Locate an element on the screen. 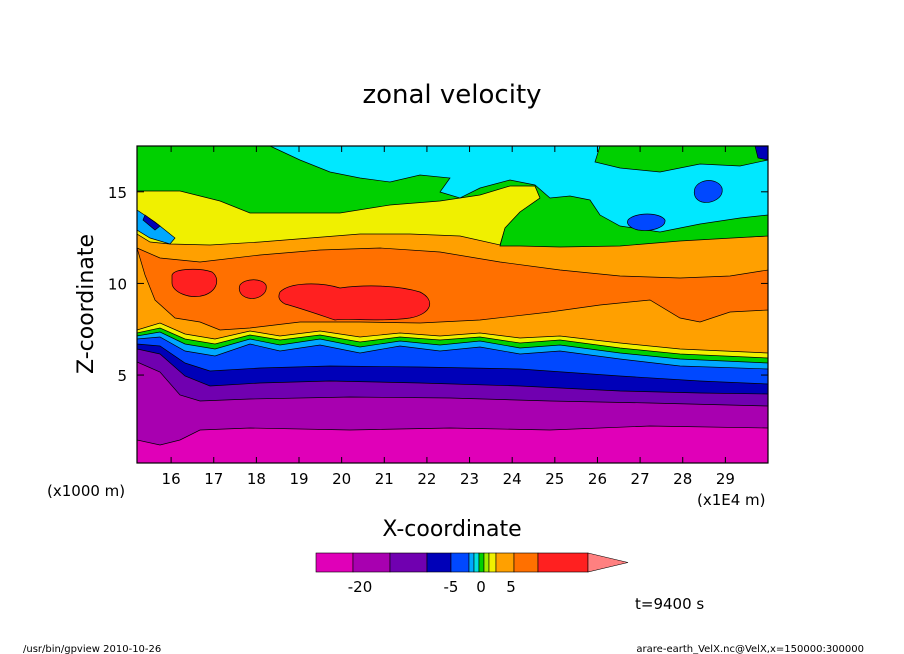 The height and width of the screenshot is (654, 904). x-tick-label: 25 is located at coordinates (554, 479).